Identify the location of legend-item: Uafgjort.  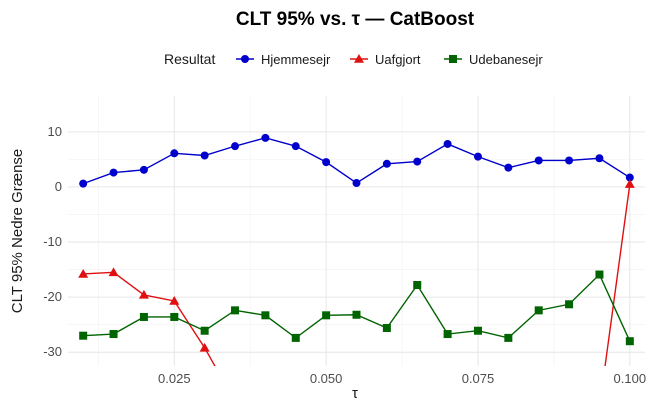
(385, 59).